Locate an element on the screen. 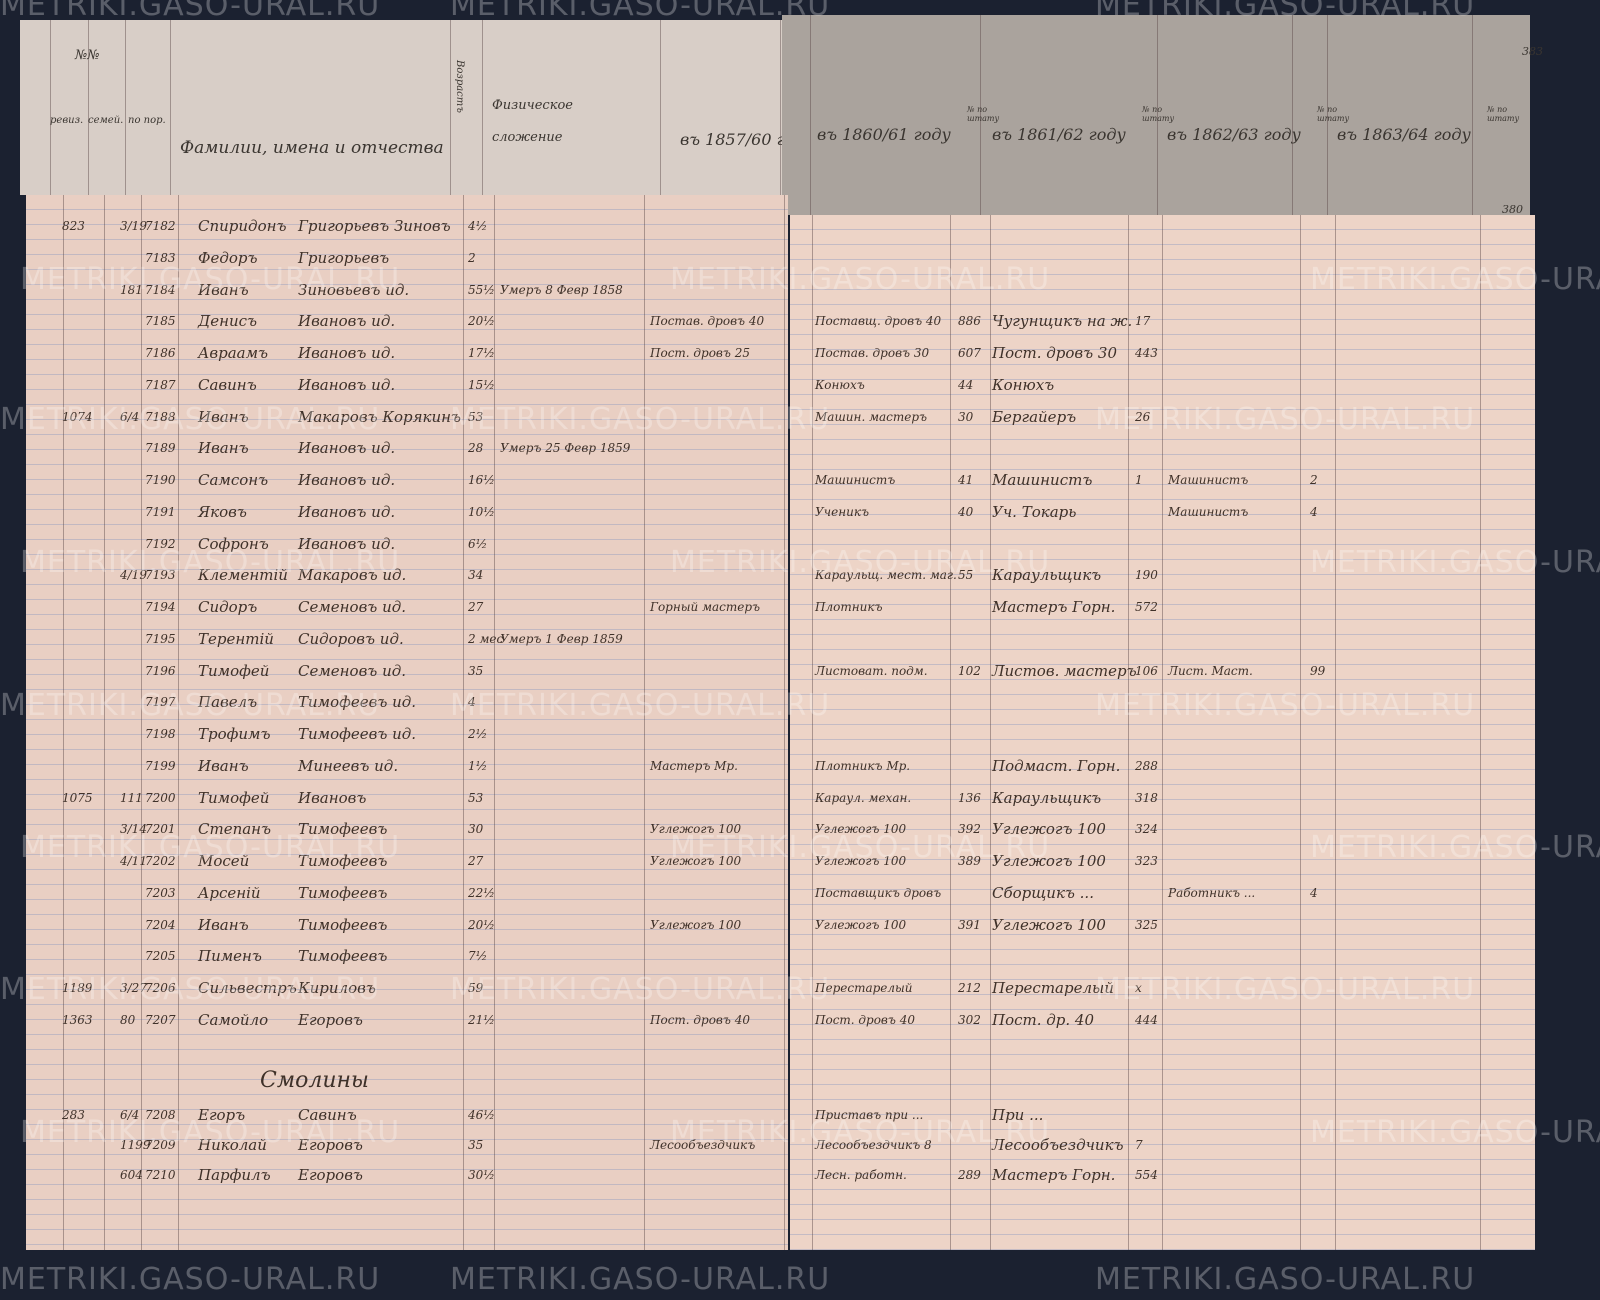 This screenshot has height=1300, width=1600. cell-age: 15½ is located at coordinates (481, 384).